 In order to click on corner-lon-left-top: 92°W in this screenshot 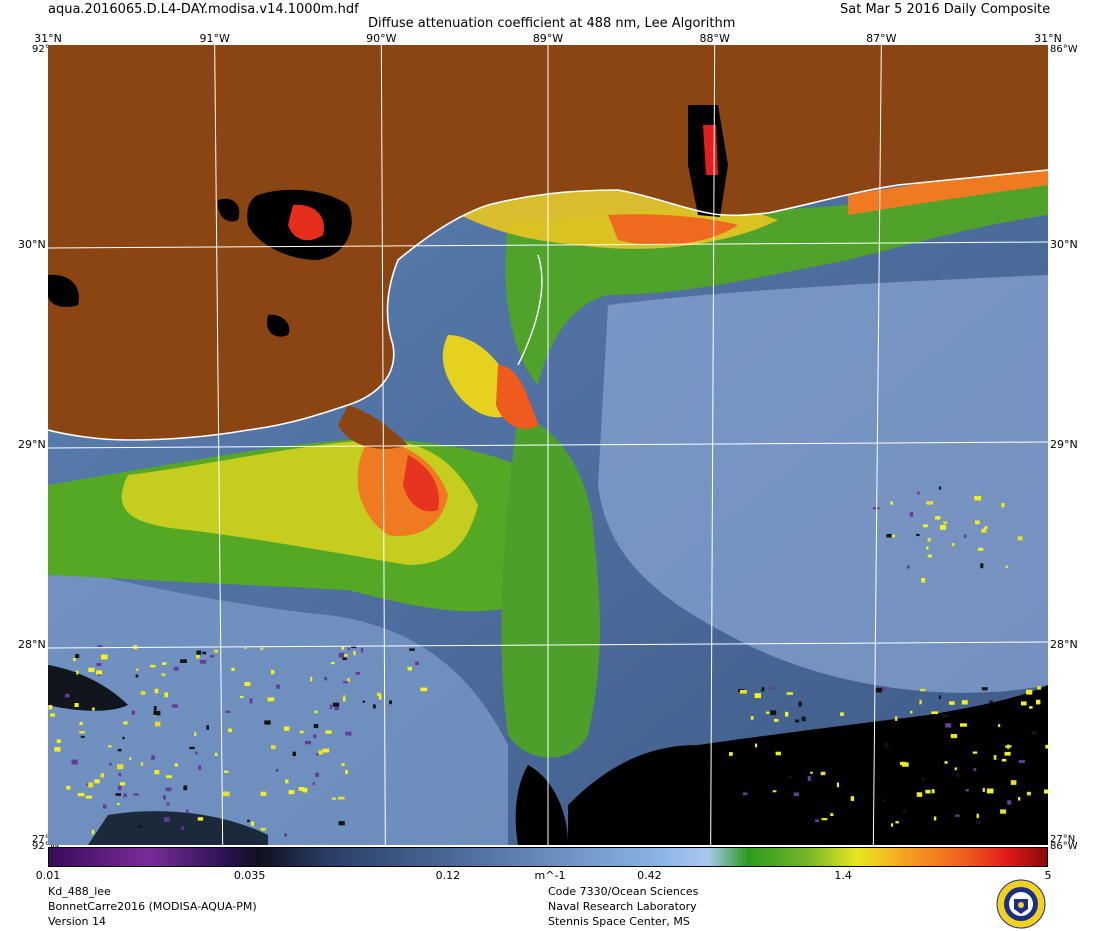, I will do `click(46, 49)`.